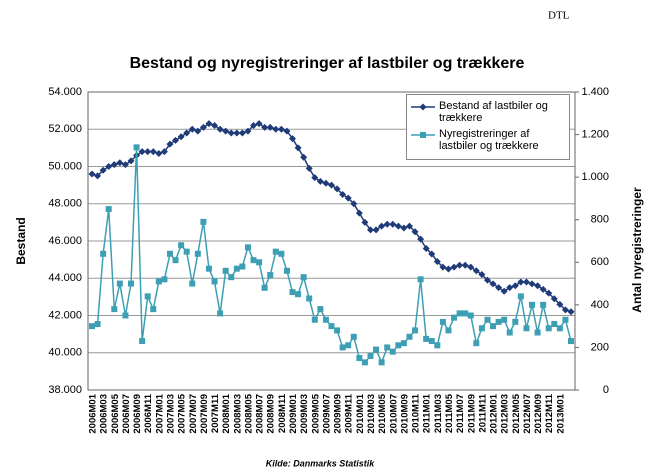 The image size is (655, 473). What do you see at coordinates (65, 204) in the screenshot?
I see `y-tick-label: 48.000` at bounding box center [65, 204].